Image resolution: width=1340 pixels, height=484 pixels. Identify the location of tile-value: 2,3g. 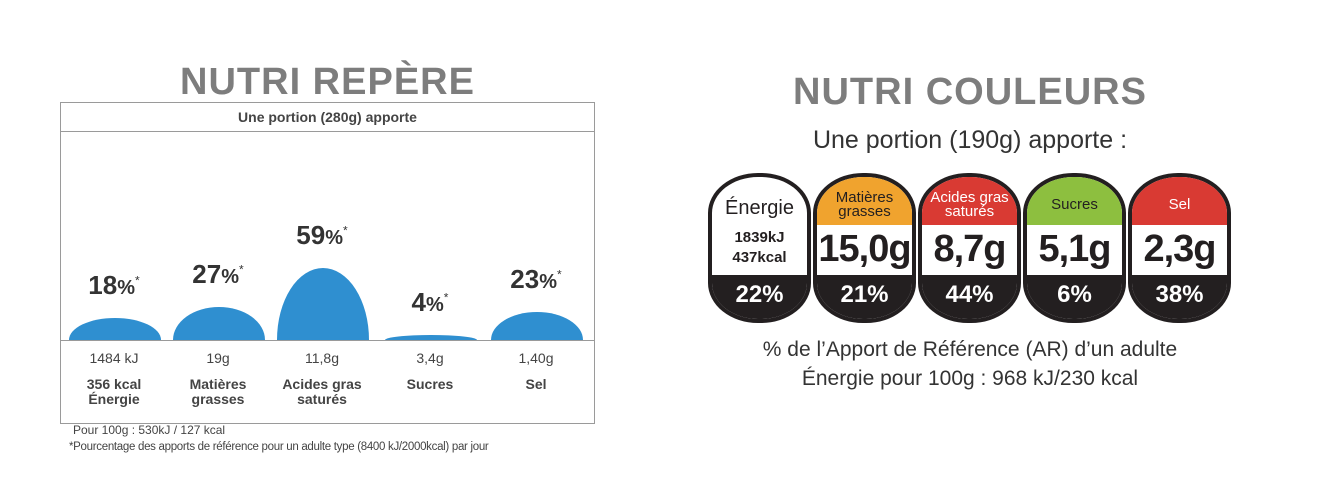
(1179, 249).